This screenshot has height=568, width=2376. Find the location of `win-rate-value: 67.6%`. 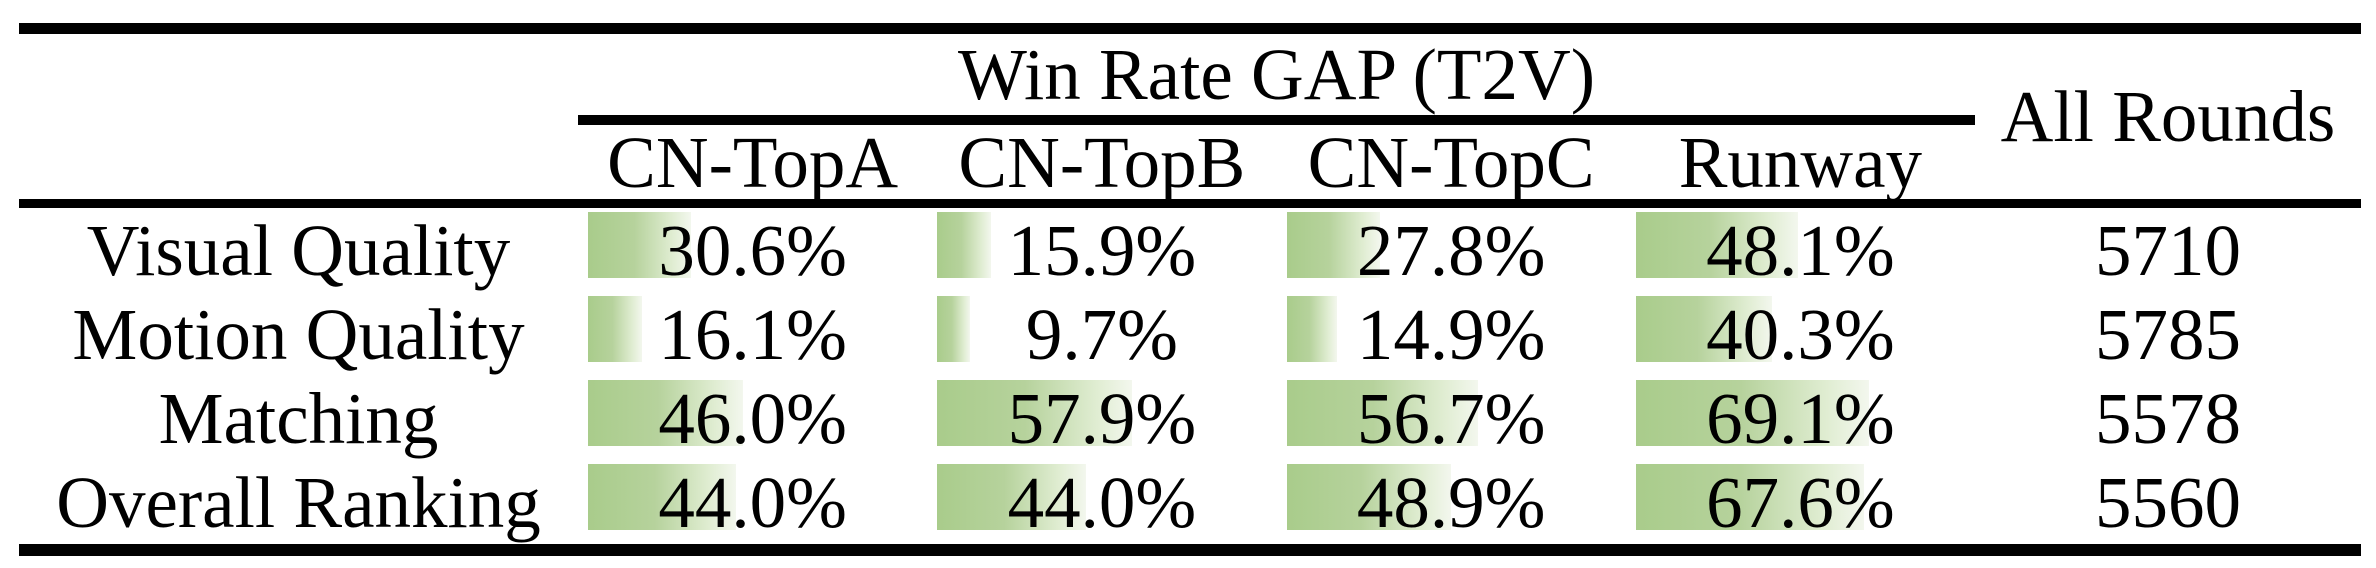

win-rate-value: 67.6% is located at coordinates (1800, 502).